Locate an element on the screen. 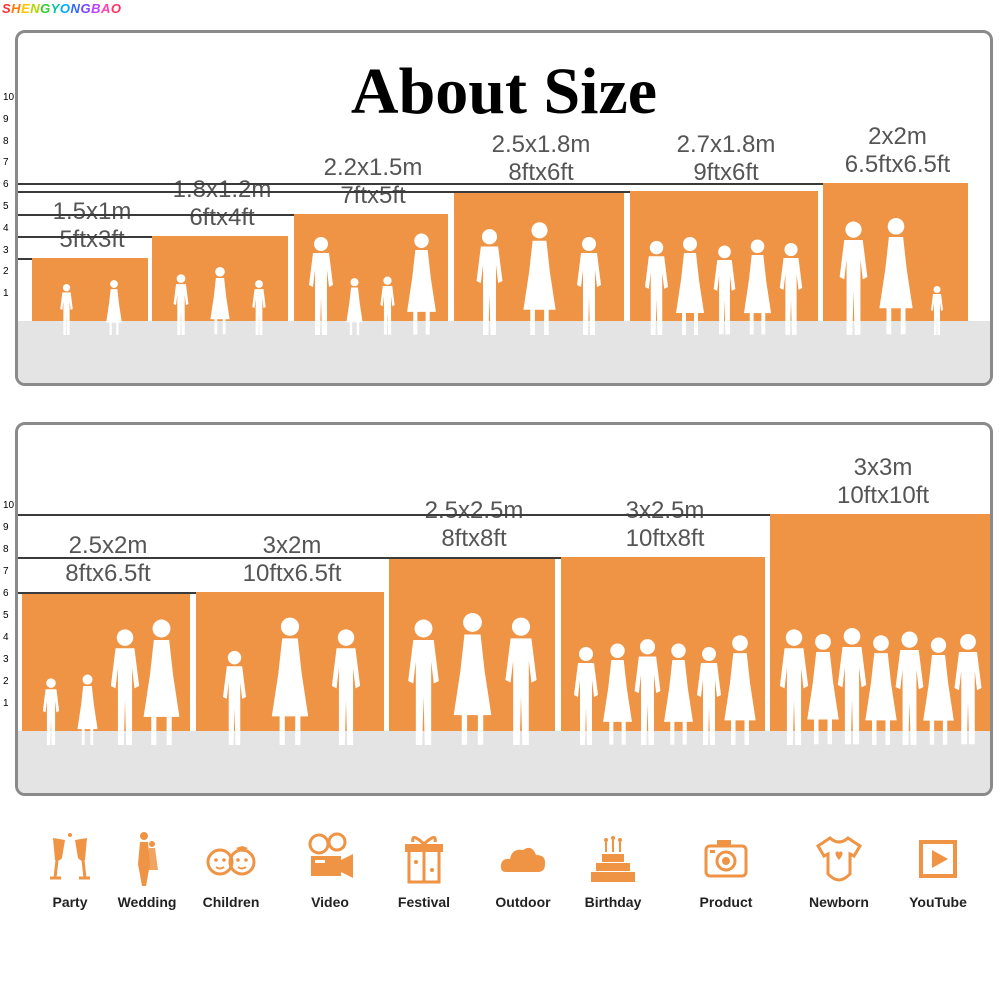  scale-tick-label: 5 is located at coordinates (6, 615).